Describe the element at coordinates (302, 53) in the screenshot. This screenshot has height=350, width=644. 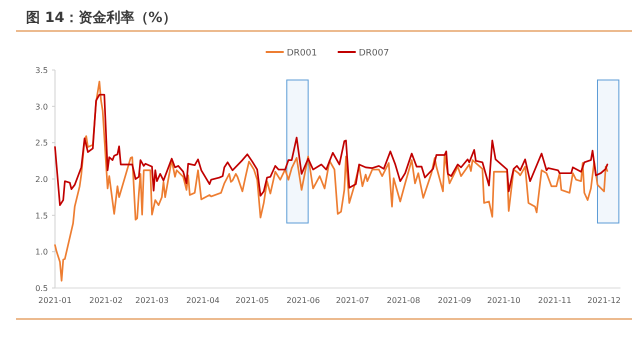
I see `legend-label: DR001` at that location.